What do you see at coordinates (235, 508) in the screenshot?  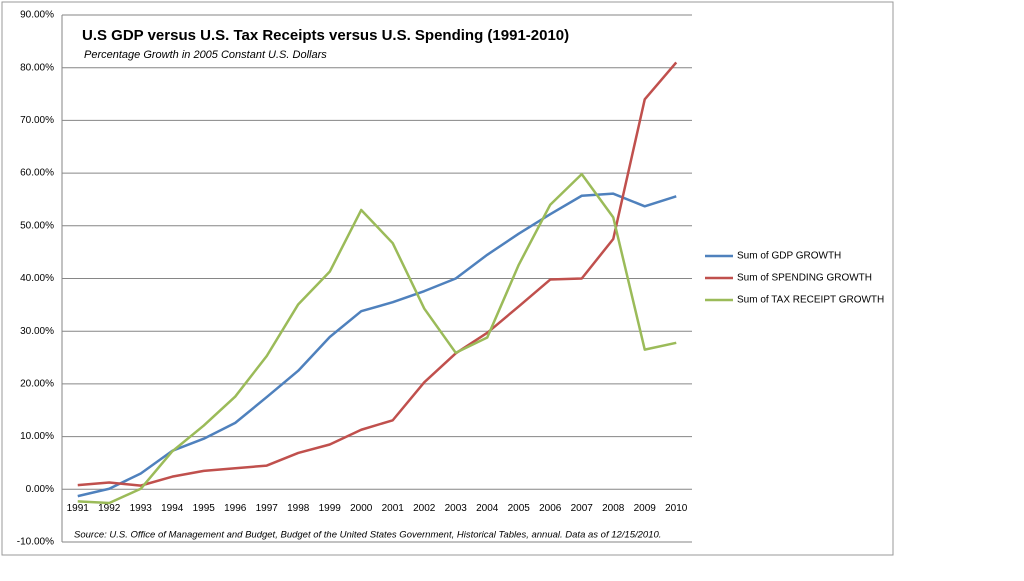 I see `x-tick-label: 1996` at bounding box center [235, 508].